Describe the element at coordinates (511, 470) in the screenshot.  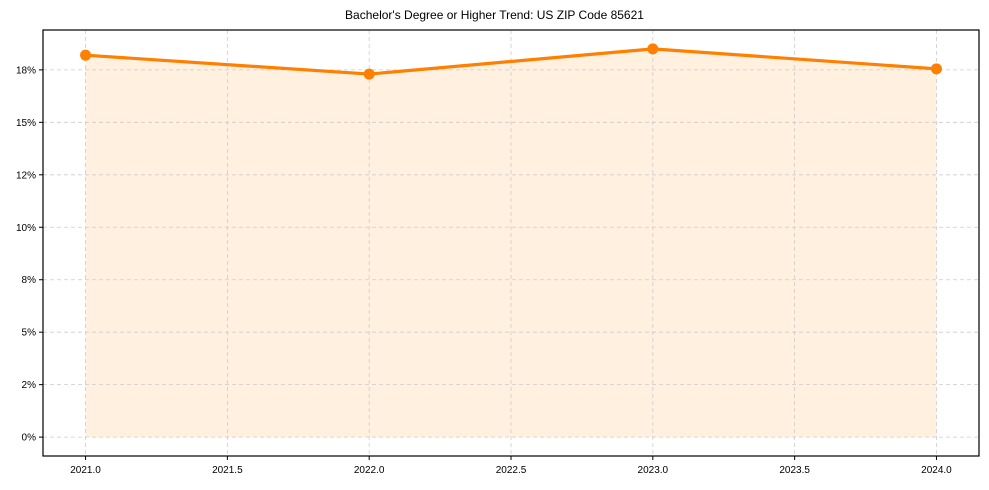
I see `x-tick-label: 2022.5` at that location.